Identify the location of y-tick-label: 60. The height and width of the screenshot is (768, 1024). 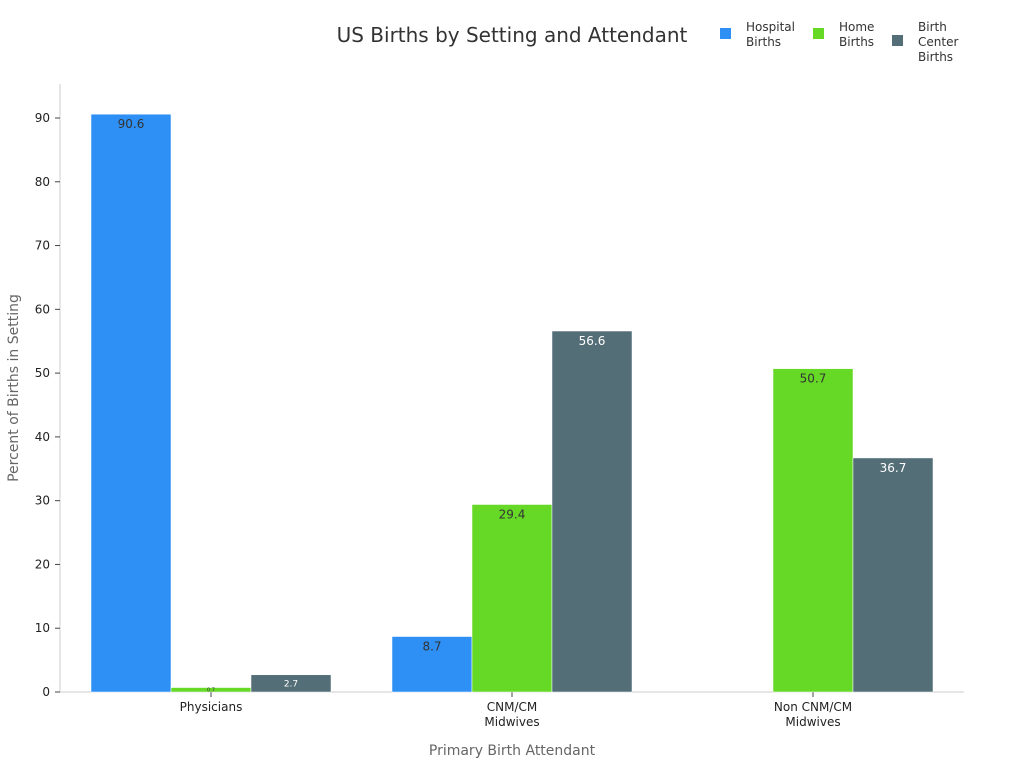
(42, 309).